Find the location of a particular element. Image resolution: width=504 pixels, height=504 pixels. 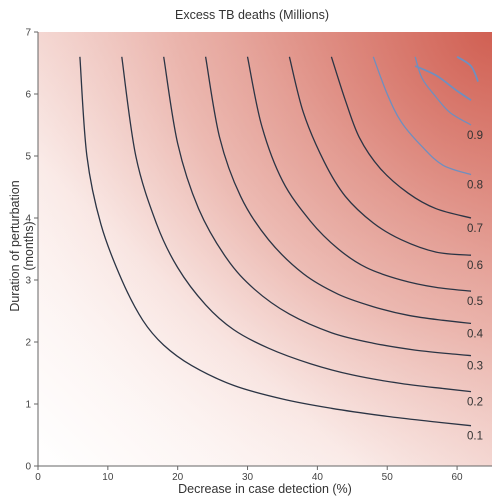

contour-label: 0.8 is located at coordinates (475, 186).